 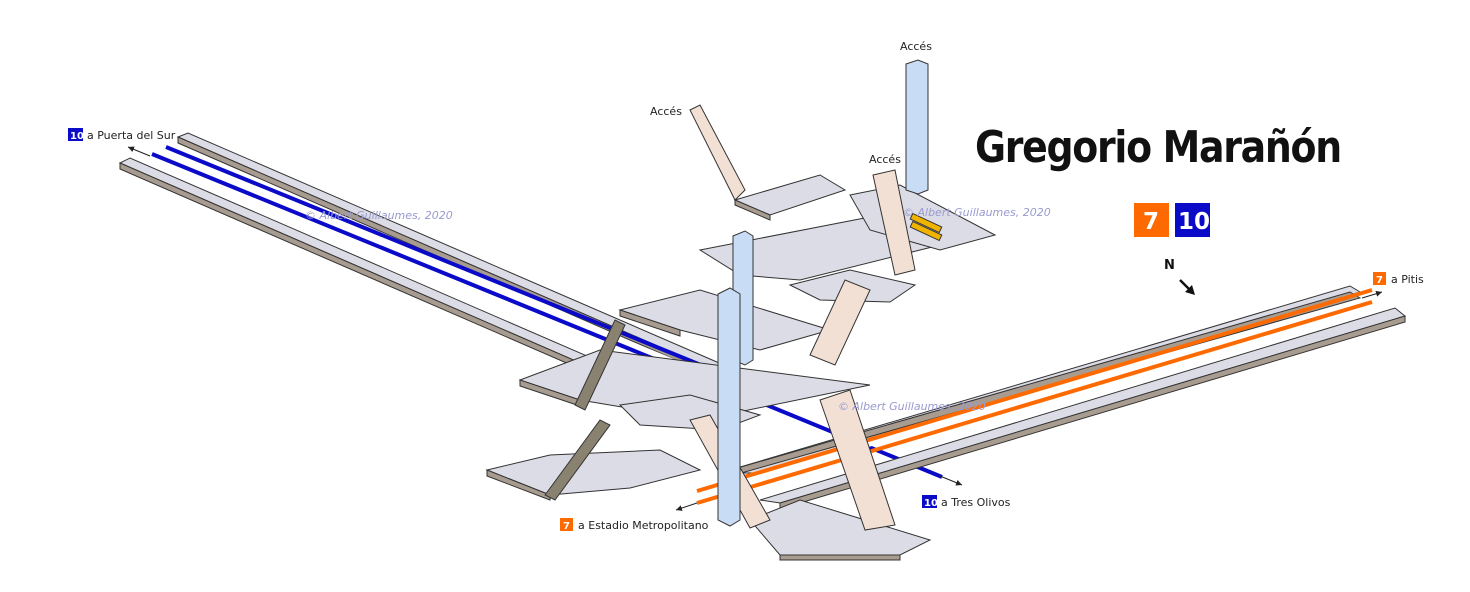 I want to click on watermark-2: © Albert Guillaumes, 2020, so click(x=977, y=212).